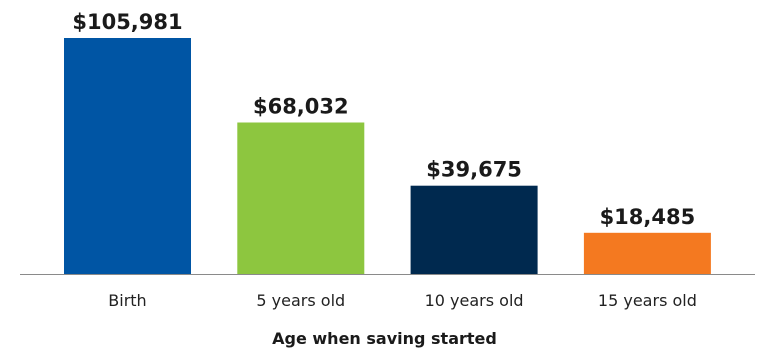 The height and width of the screenshot is (356, 769). What do you see at coordinates (474, 170) in the screenshot?
I see `value-label-2: $39,675` at bounding box center [474, 170].